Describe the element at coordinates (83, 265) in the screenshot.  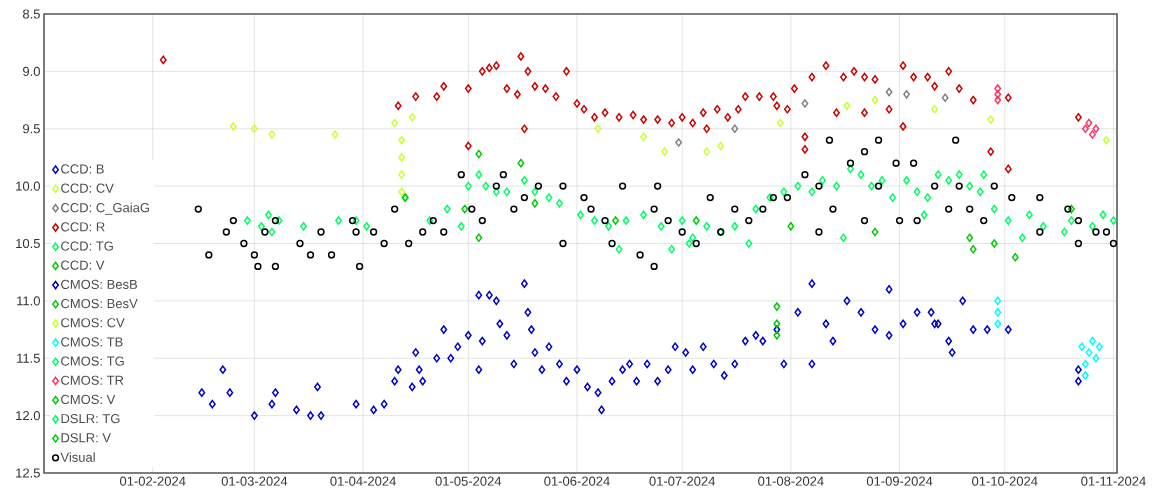
I see `legend-label: CCD: V` at that location.